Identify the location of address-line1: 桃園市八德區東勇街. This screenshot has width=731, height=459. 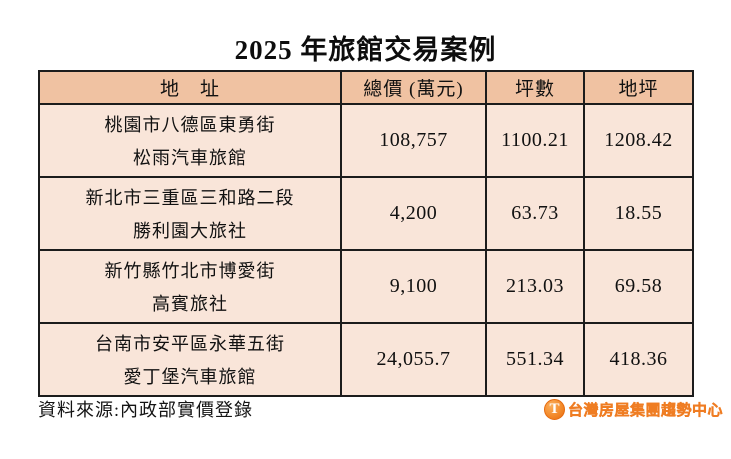
(190, 125).